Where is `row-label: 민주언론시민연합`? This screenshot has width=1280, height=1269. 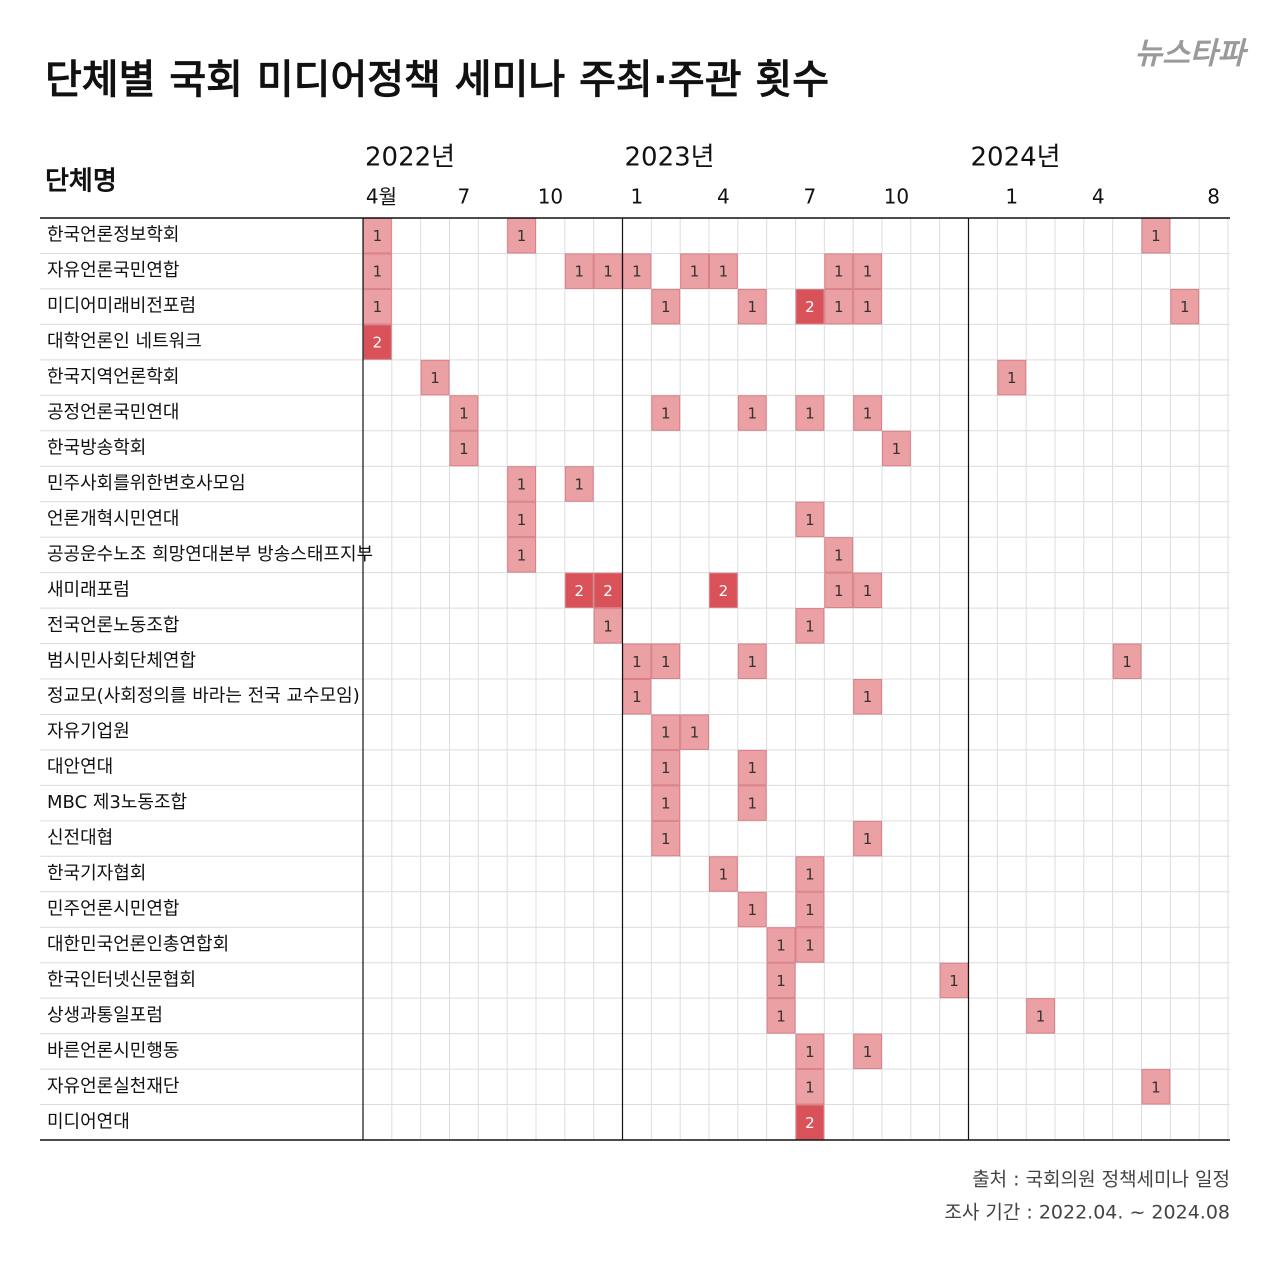 row-label: 민주언론시민연합 is located at coordinates (113, 909).